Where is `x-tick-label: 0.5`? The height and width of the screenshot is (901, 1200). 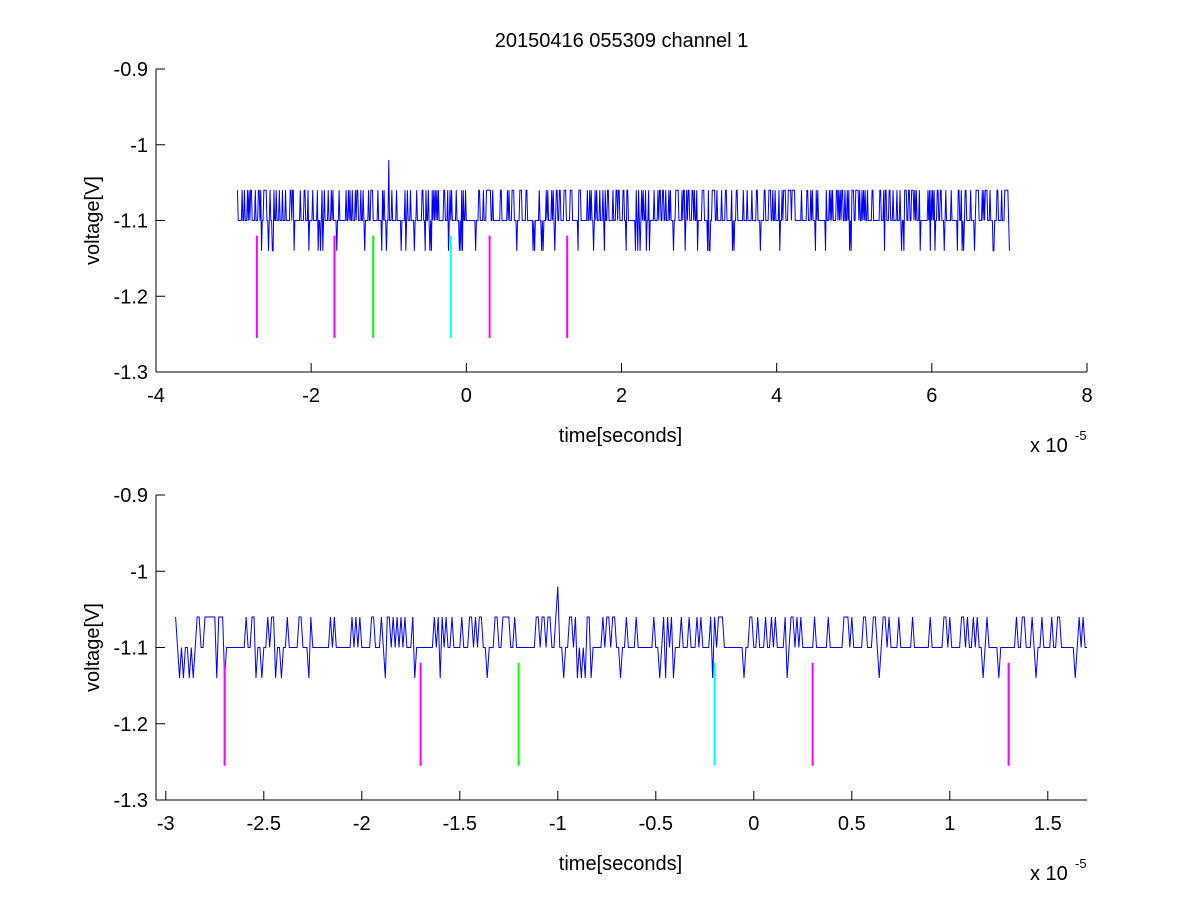 x-tick-label: 0.5 is located at coordinates (852, 824).